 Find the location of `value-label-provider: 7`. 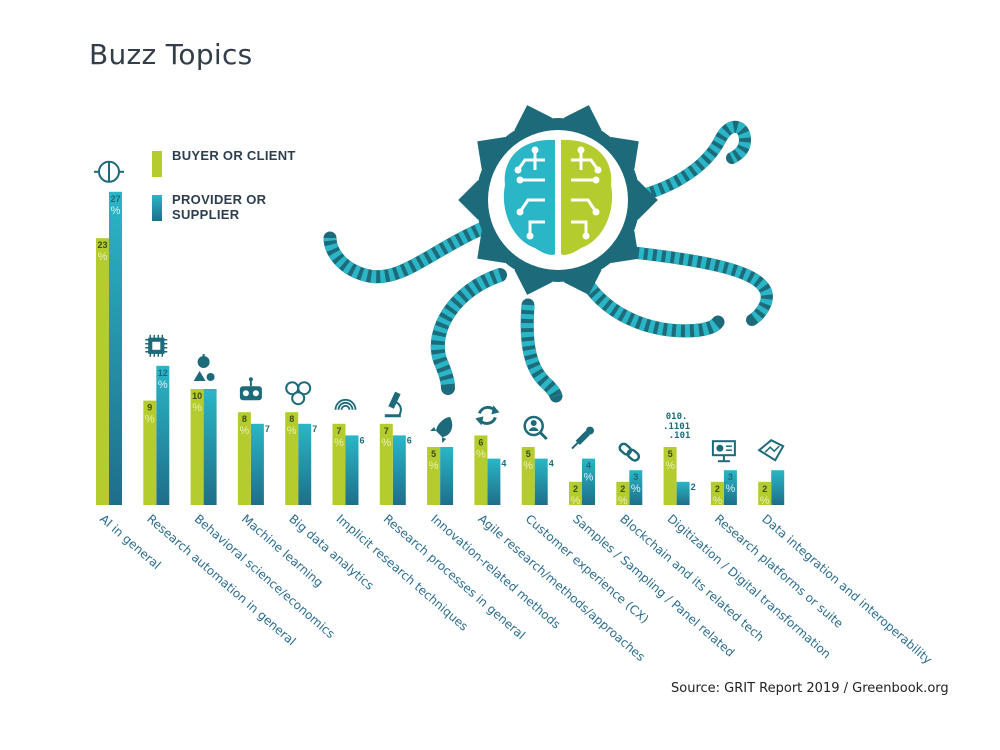

value-label-provider: 7 is located at coordinates (267, 429).